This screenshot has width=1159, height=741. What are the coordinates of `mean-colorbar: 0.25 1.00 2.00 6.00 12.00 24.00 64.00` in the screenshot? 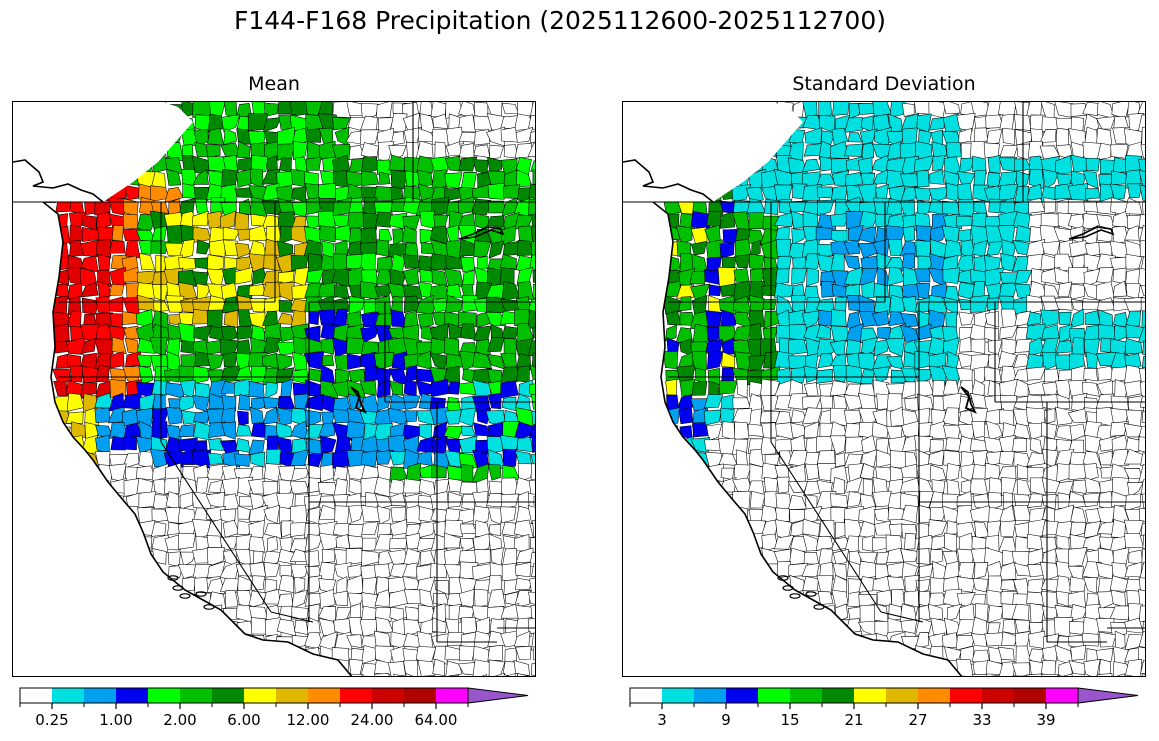 It's located at (275, 708).